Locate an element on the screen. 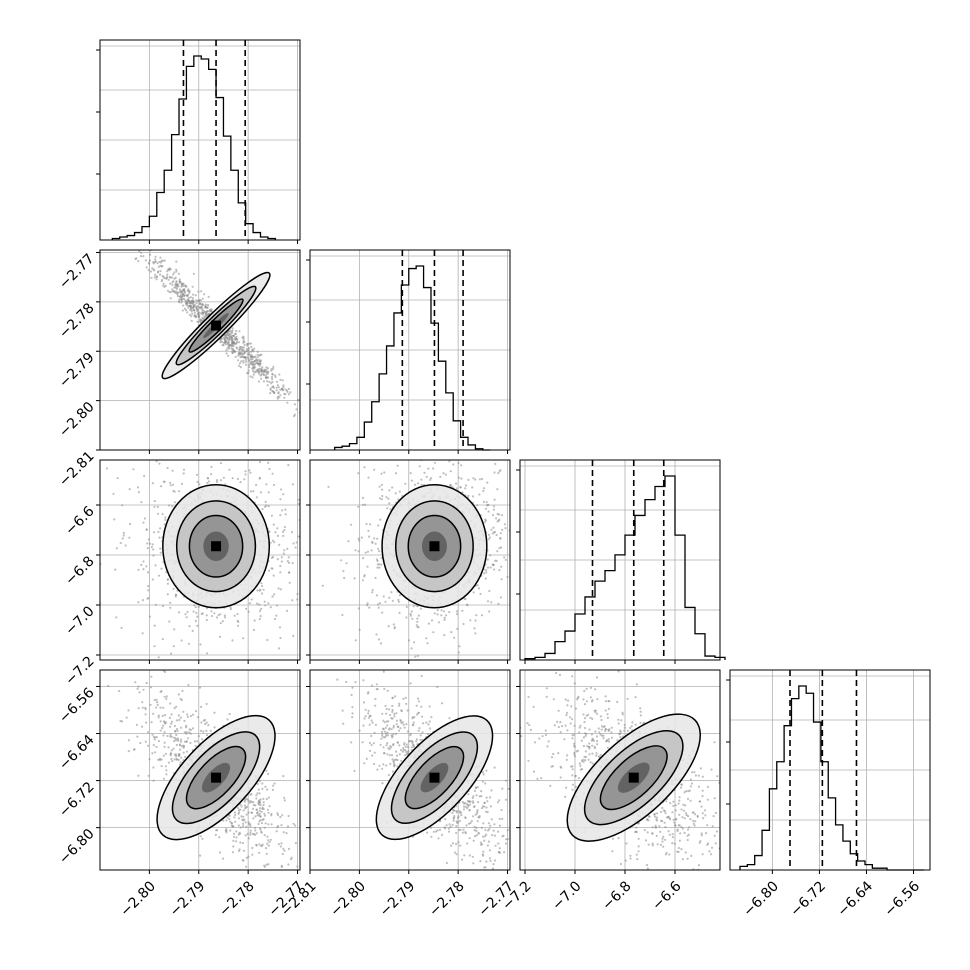 The image size is (970, 970). density-peak is located at coordinates (434, 546).